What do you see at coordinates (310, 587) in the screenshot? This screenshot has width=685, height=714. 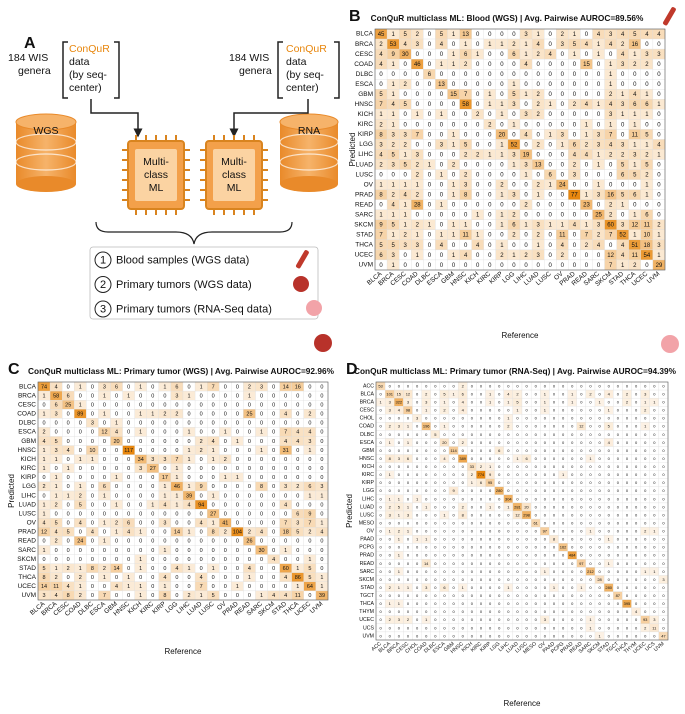 I see `cell-label: 64` at bounding box center [310, 587].